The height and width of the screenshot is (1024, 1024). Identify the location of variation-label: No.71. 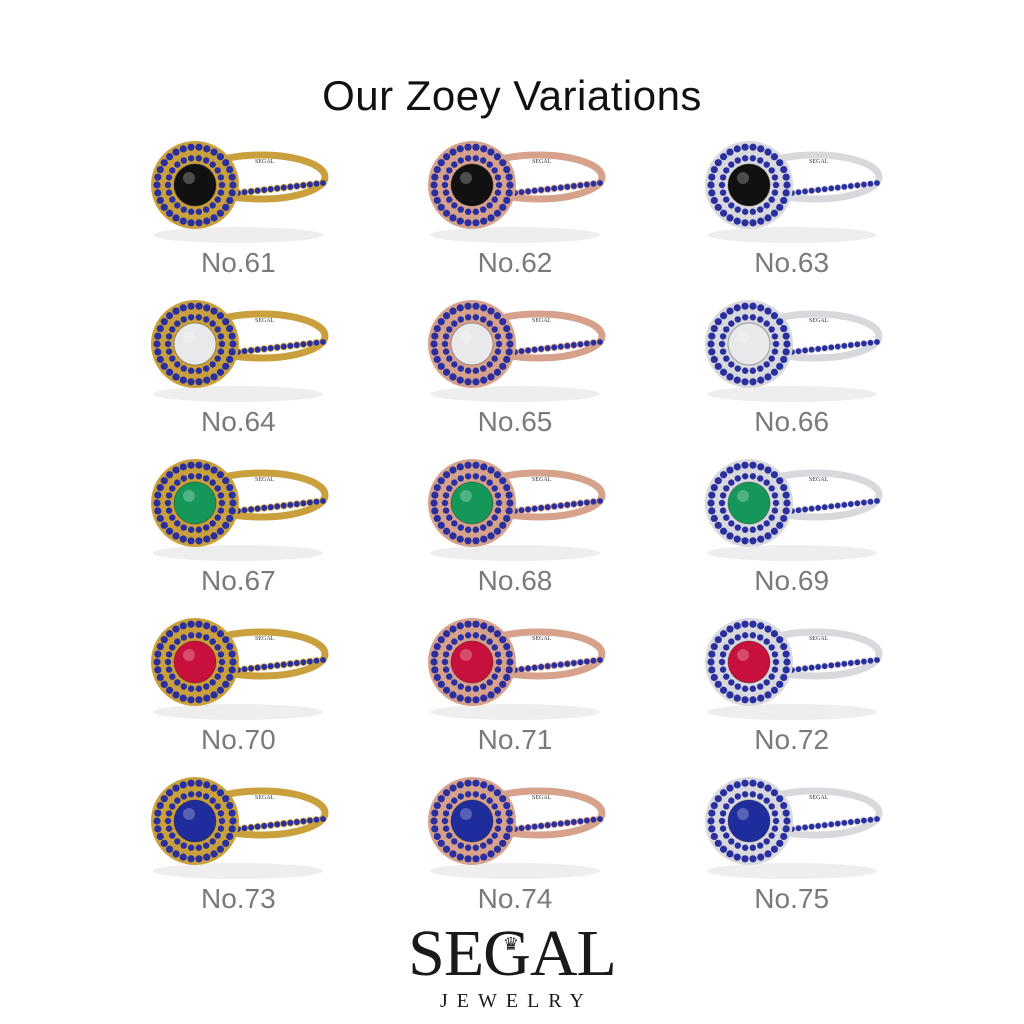
(515, 739).